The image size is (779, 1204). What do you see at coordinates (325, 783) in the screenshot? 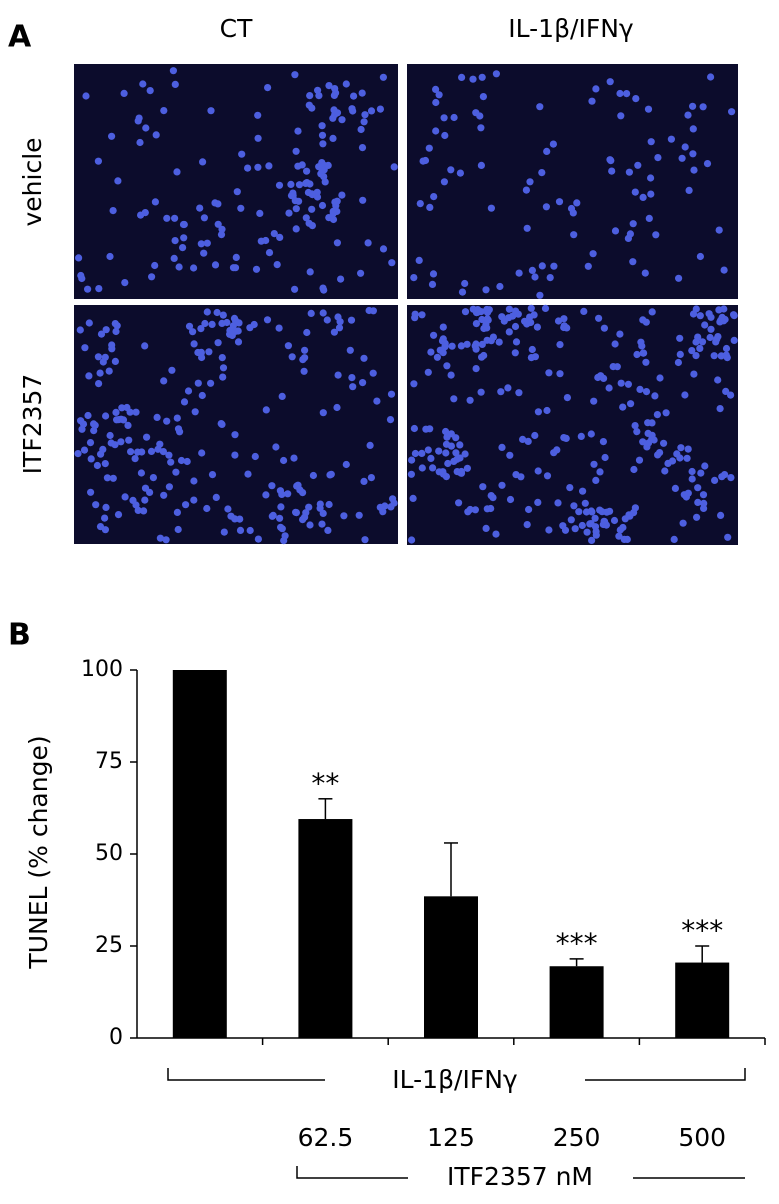
I see `significance: **` at bounding box center [325, 783].